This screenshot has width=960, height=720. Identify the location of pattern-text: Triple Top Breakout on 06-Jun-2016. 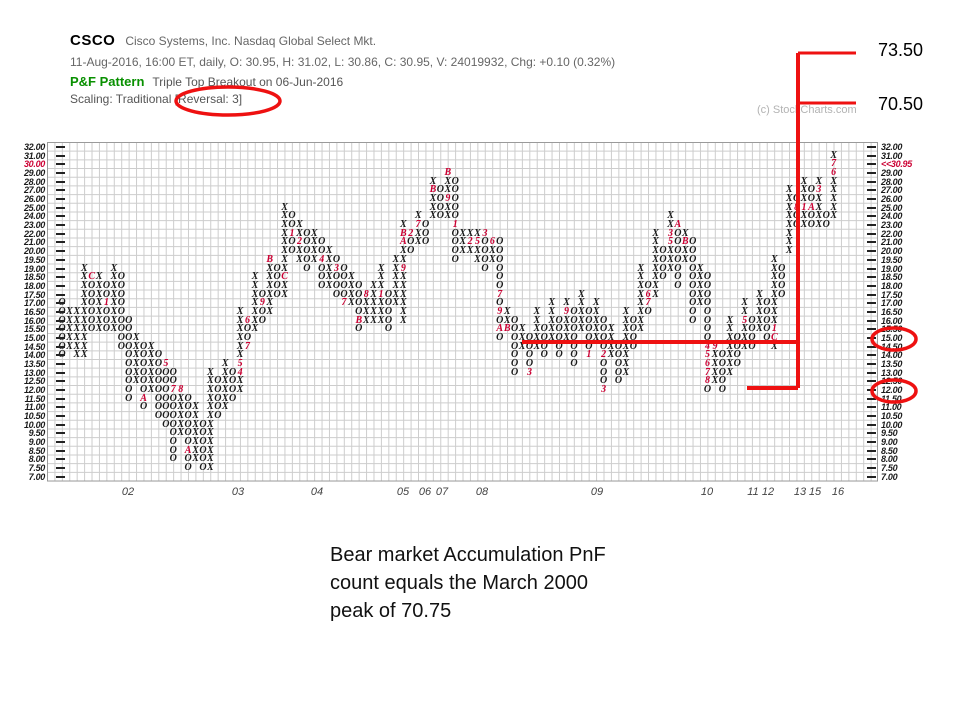
(248, 82).